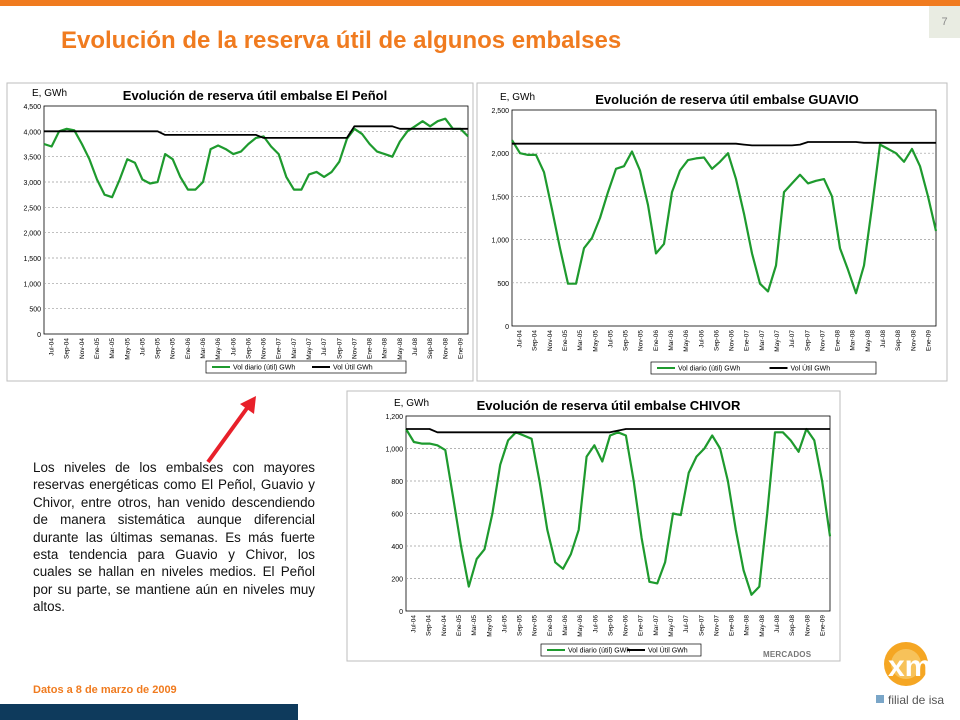  What do you see at coordinates (500, 111) in the screenshot?
I see `y-tick-label: 2,500` at bounding box center [500, 111].